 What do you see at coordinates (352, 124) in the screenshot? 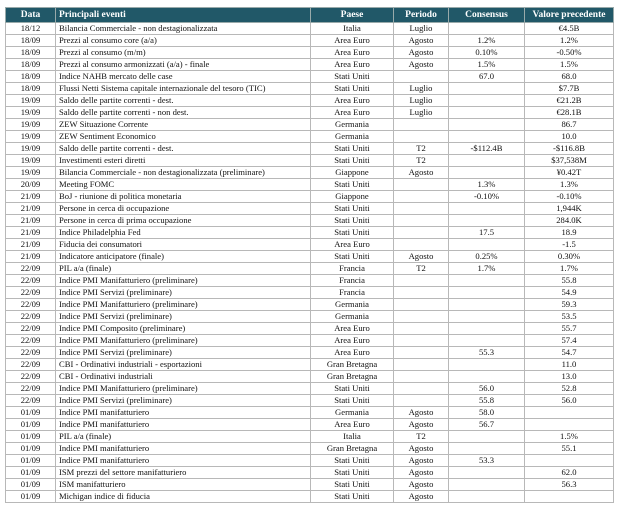
I see `table-cell: Germania` at bounding box center [352, 124].